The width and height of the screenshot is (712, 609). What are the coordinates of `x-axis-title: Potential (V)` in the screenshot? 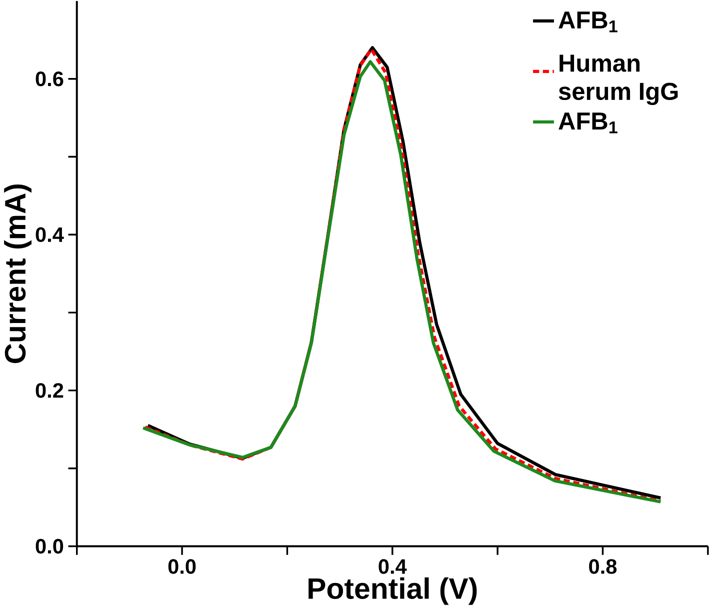 It's located at (392, 591).